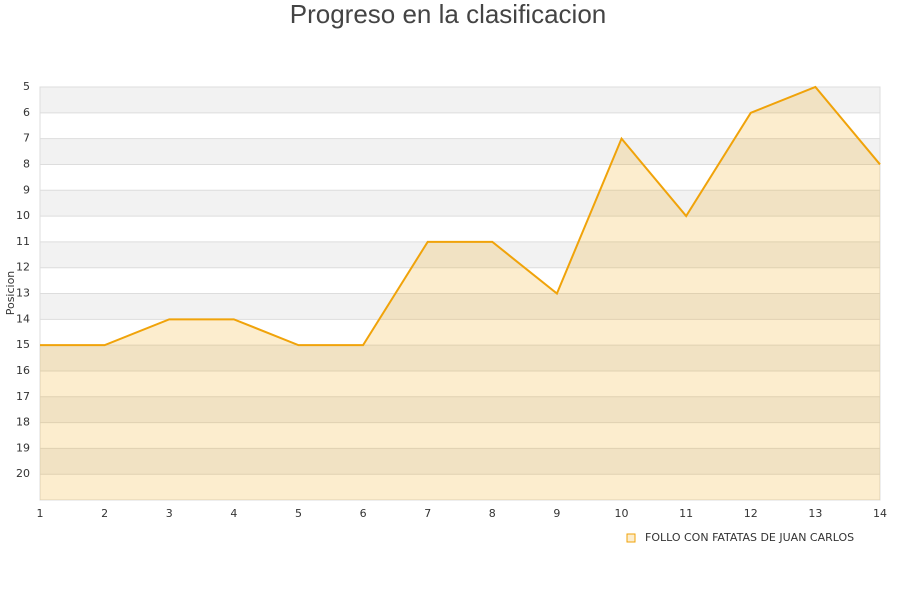 This screenshot has height=600, width=900. Describe the element at coordinates (26, 86) in the screenshot. I see `y-tick-label: 5` at that location.